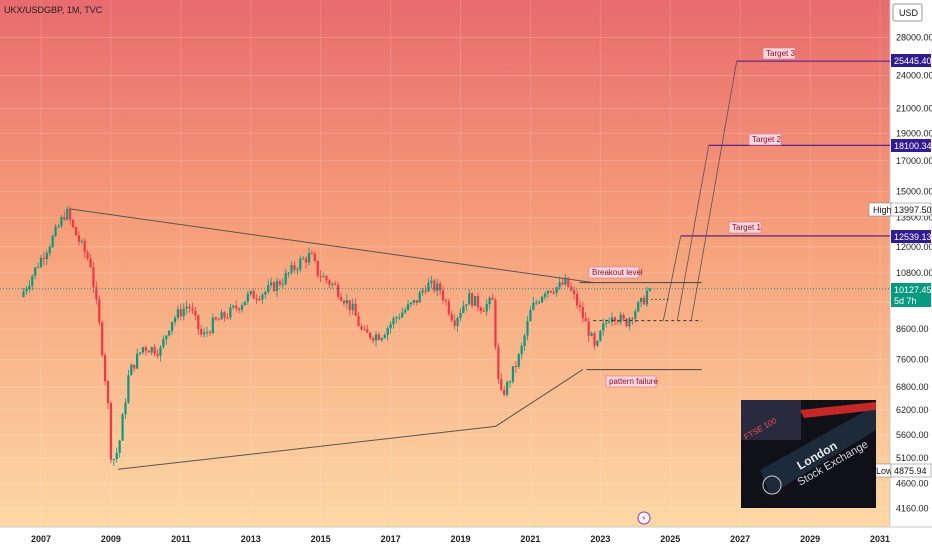 The width and height of the screenshot is (932, 550). I want to click on price-tick-label: 13500.00, so click(914, 218).